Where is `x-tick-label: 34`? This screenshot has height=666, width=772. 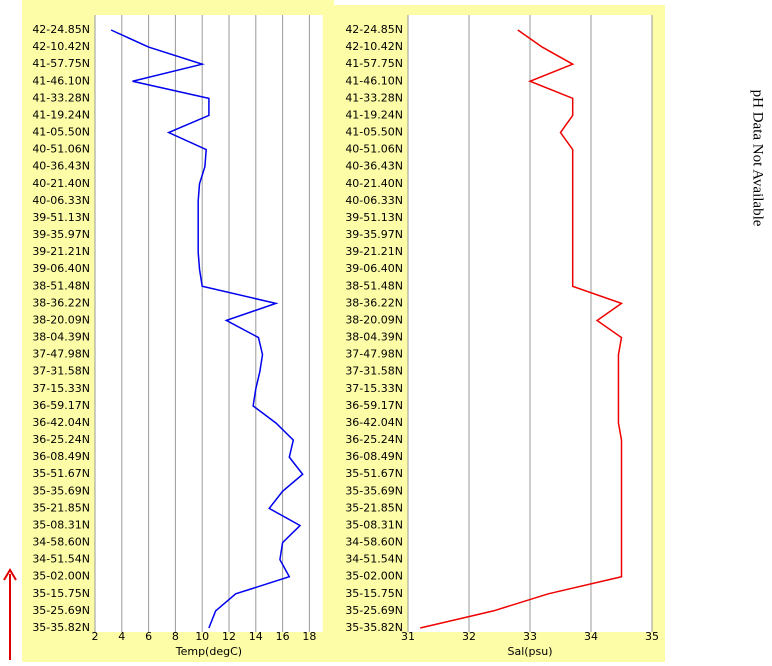
x-tick-label: 34 is located at coordinates (591, 636).